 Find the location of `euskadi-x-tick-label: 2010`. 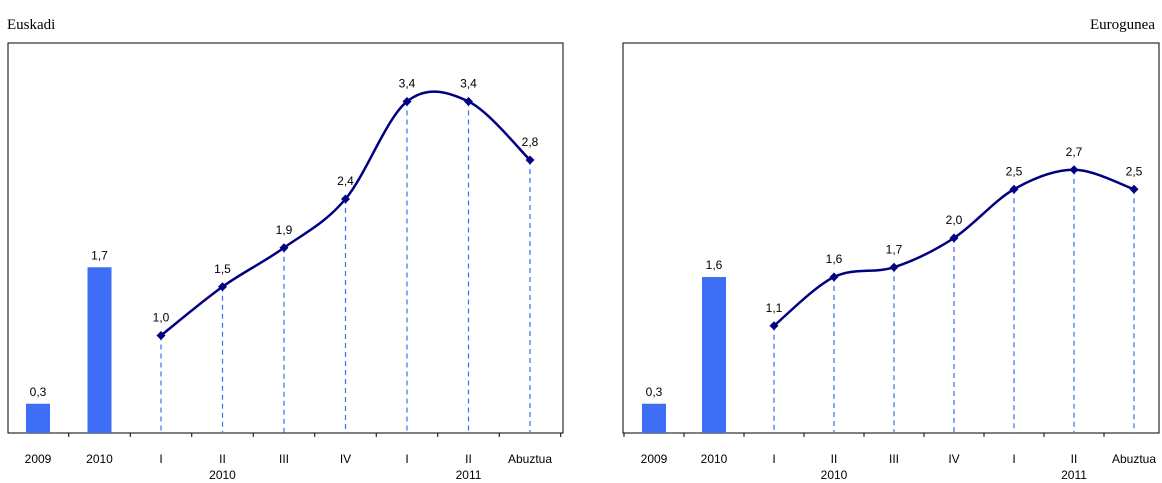

euskadi-x-tick-label: 2010 is located at coordinates (99, 459).